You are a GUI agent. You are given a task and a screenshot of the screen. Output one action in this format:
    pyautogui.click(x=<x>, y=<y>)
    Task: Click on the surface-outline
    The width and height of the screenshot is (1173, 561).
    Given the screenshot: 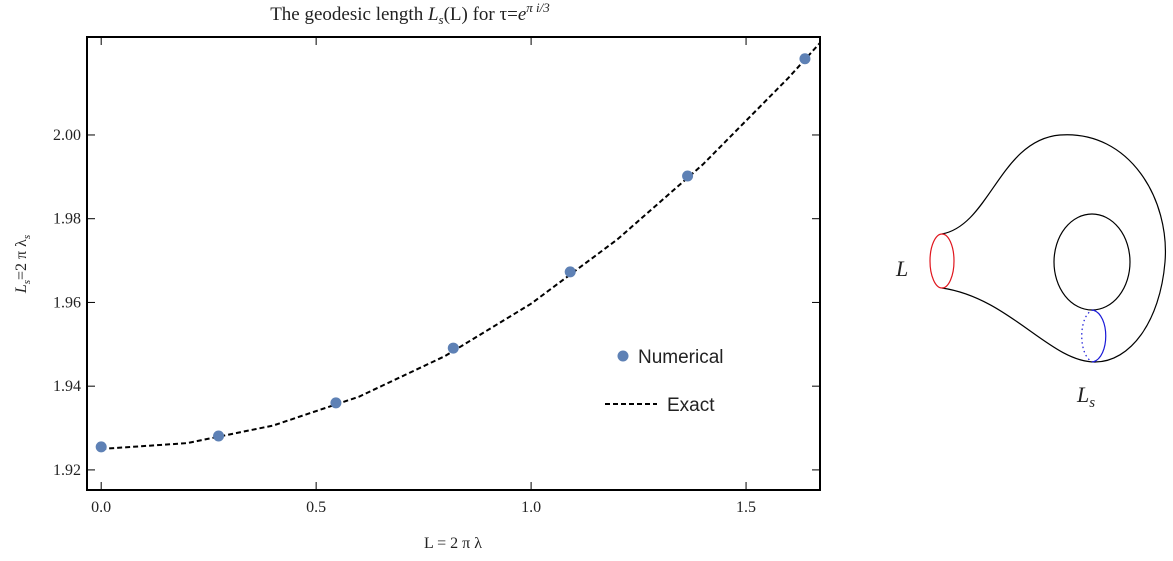 What is the action you would take?
    pyautogui.click(x=1054, y=248)
    